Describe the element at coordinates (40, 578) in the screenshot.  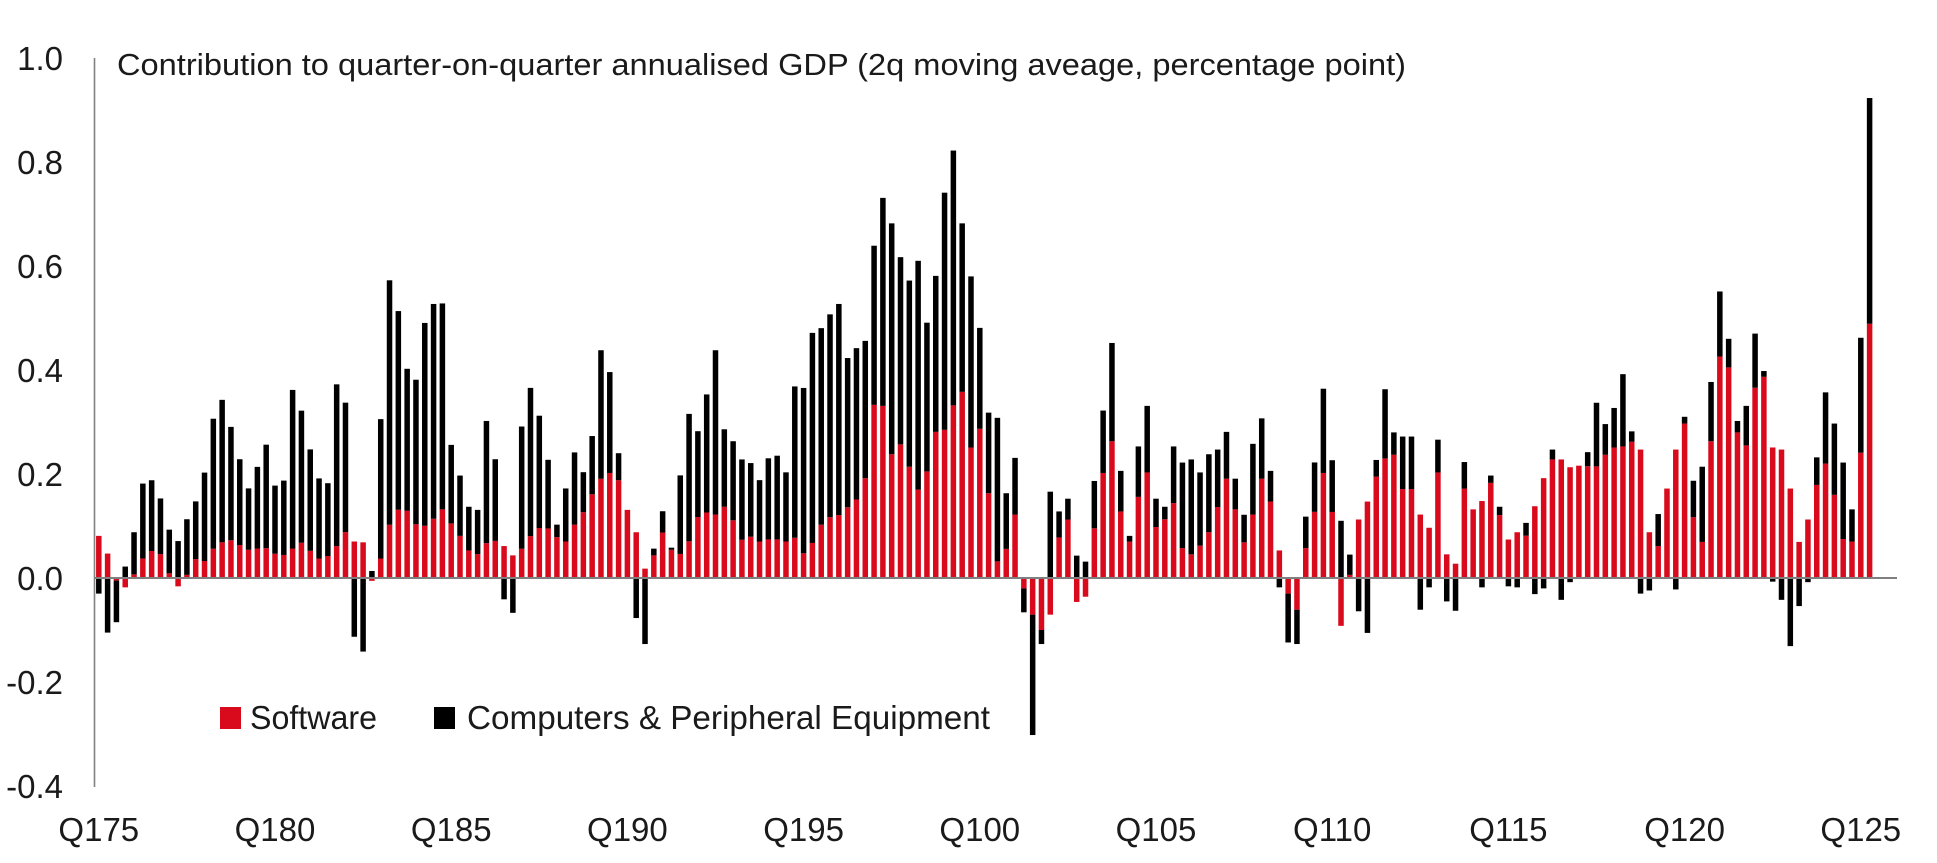
I see `svg-text: 0.0` at that location.